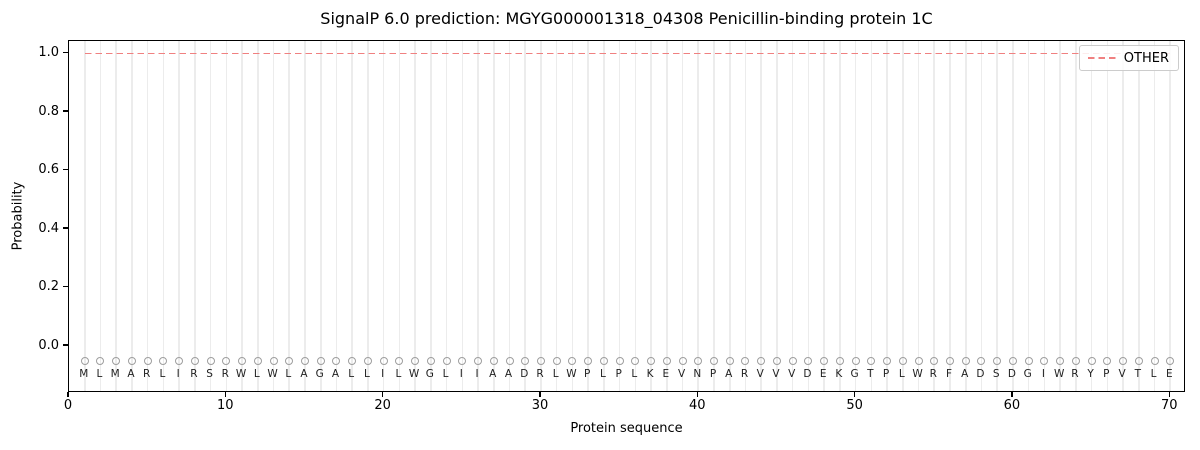 The height and width of the screenshot is (450, 1200). I want to click on x-tick-label: 60, so click(1012, 405).